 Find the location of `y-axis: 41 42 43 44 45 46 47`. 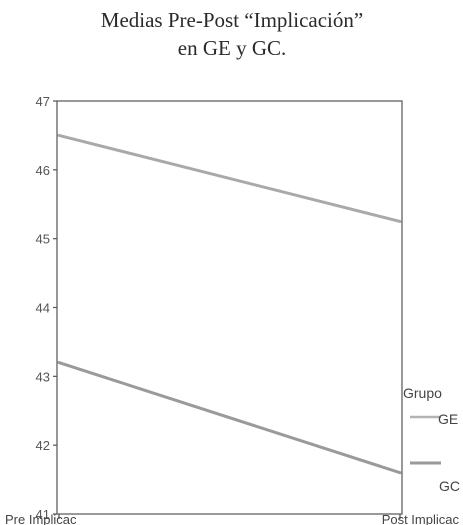

y-axis: 41 42 43 44 45 46 47 is located at coordinates (46, 308).